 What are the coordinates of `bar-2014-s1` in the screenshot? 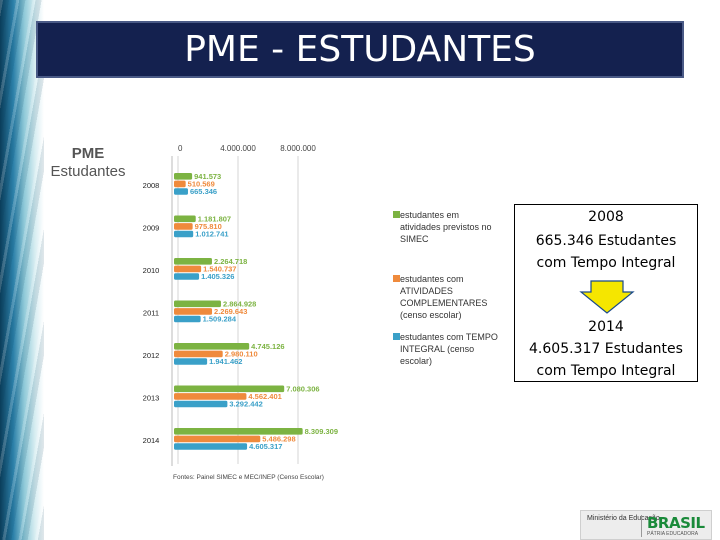 It's located at (217, 439).